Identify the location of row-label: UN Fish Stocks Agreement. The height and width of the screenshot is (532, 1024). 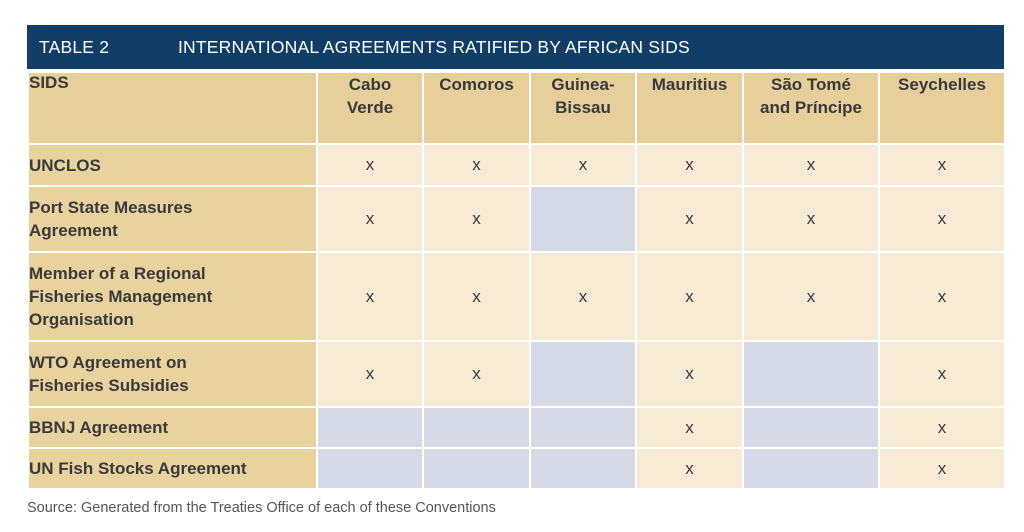
(172, 468).